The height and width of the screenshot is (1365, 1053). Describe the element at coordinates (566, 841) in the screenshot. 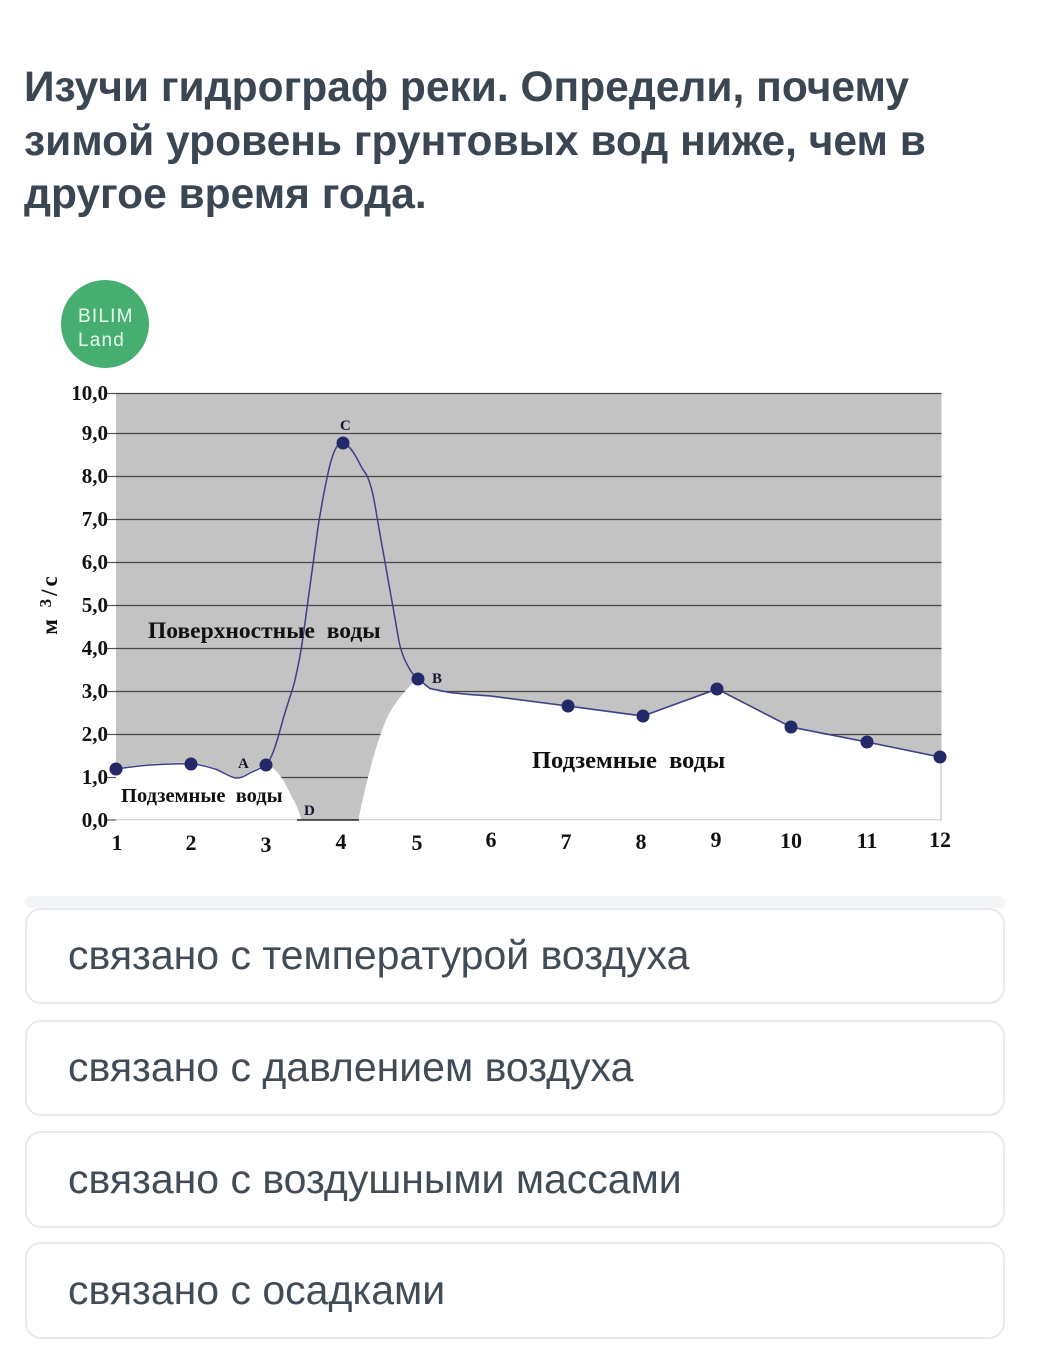

I see `svg-text: 7` at that location.